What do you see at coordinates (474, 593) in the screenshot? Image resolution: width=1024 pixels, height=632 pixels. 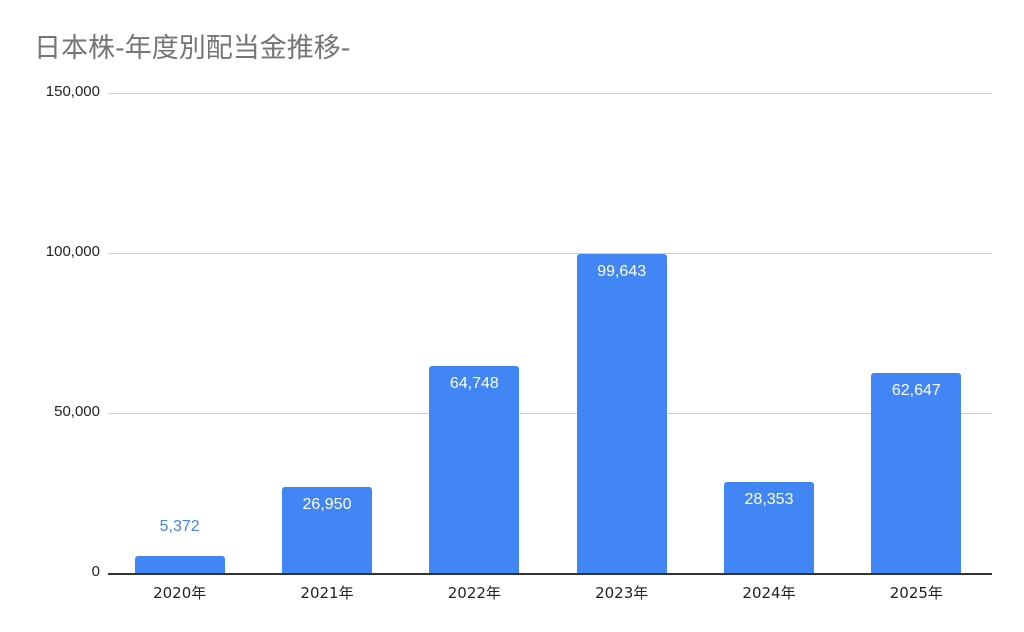 I see `x-axis-tick-label: 2022年` at bounding box center [474, 593].